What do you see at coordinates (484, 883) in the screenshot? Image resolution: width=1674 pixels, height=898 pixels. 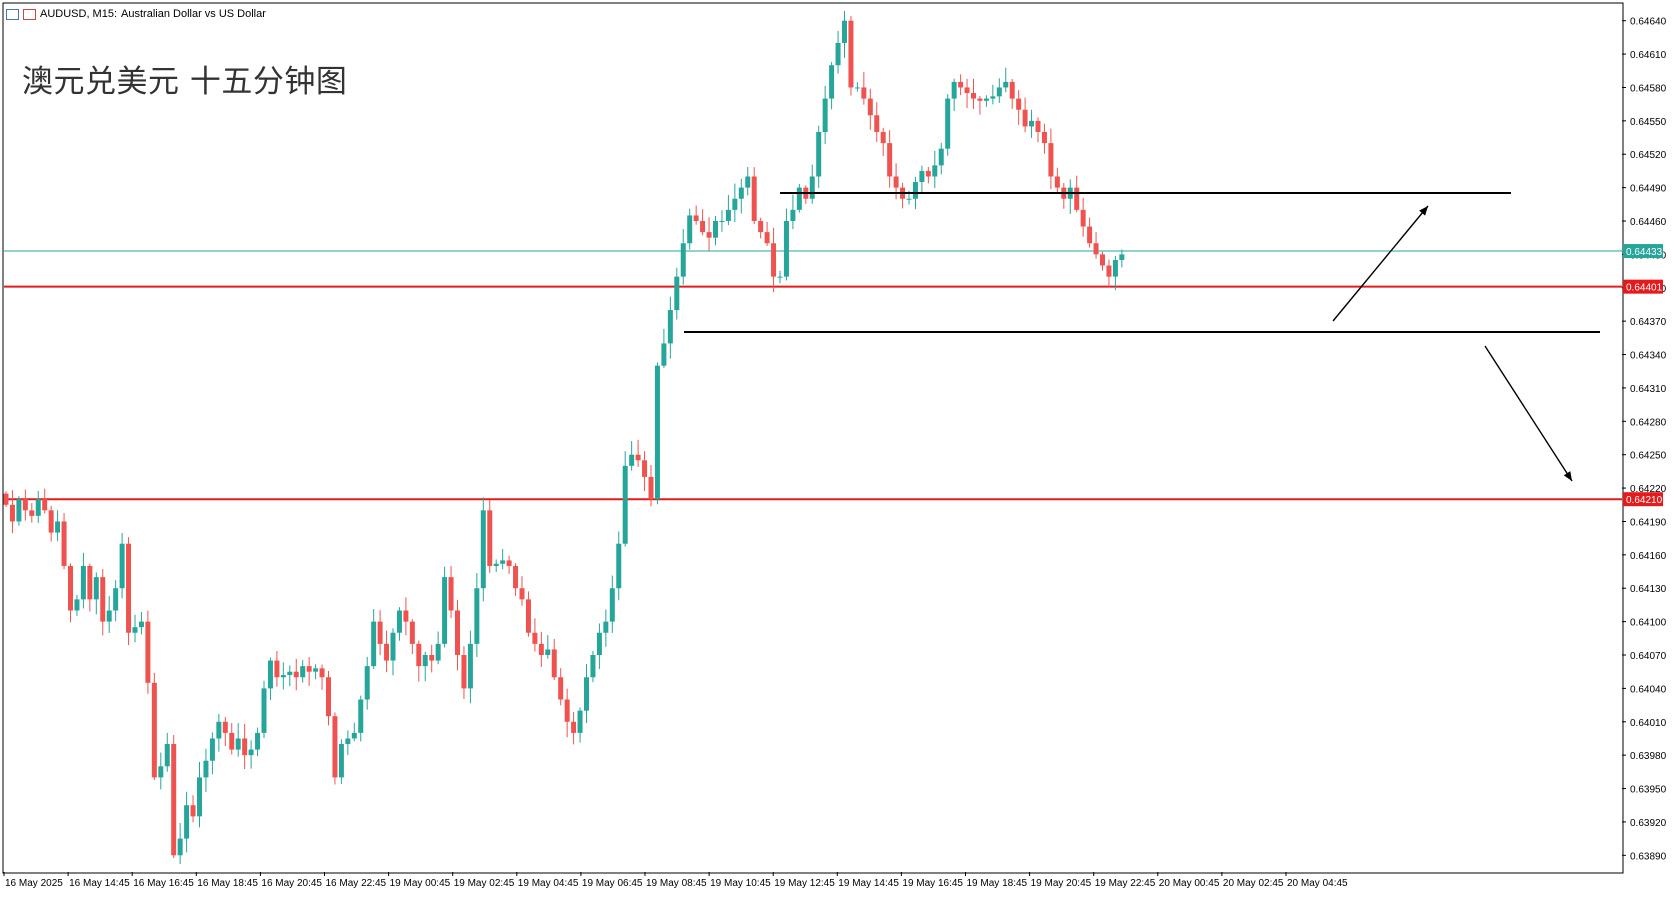 I see `x-tick-label: 19 May 02:45` at bounding box center [484, 883].